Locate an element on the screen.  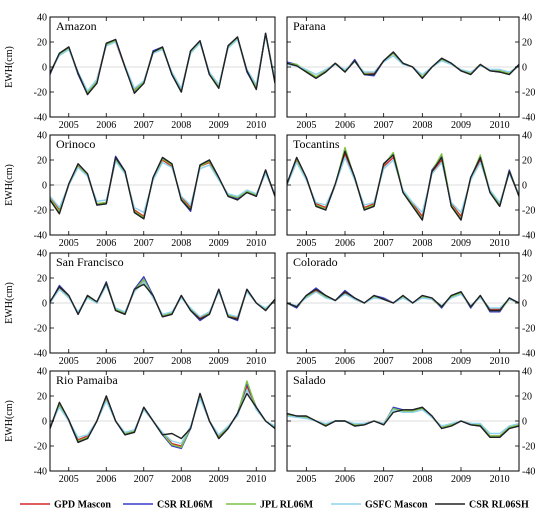
panel-title: Colorado is located at coordinates (315, 262).